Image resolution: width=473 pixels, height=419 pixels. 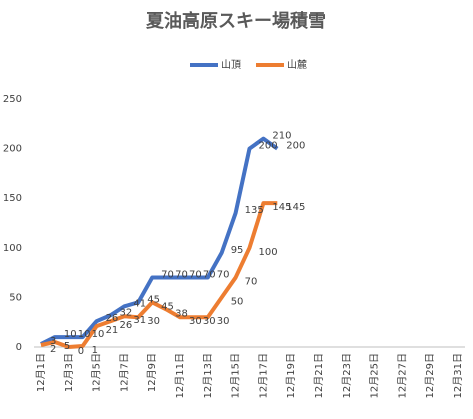 I want to click on data-label: 210, so click(x=281, y=136).